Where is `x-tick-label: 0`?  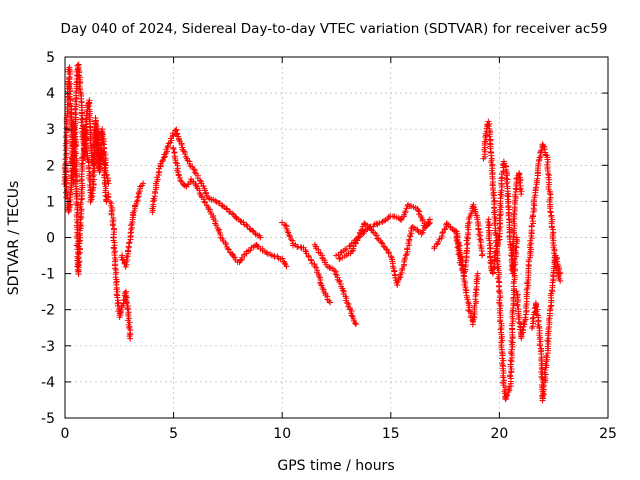 x-tick-label: 0 is located at coordinates (65, 434).